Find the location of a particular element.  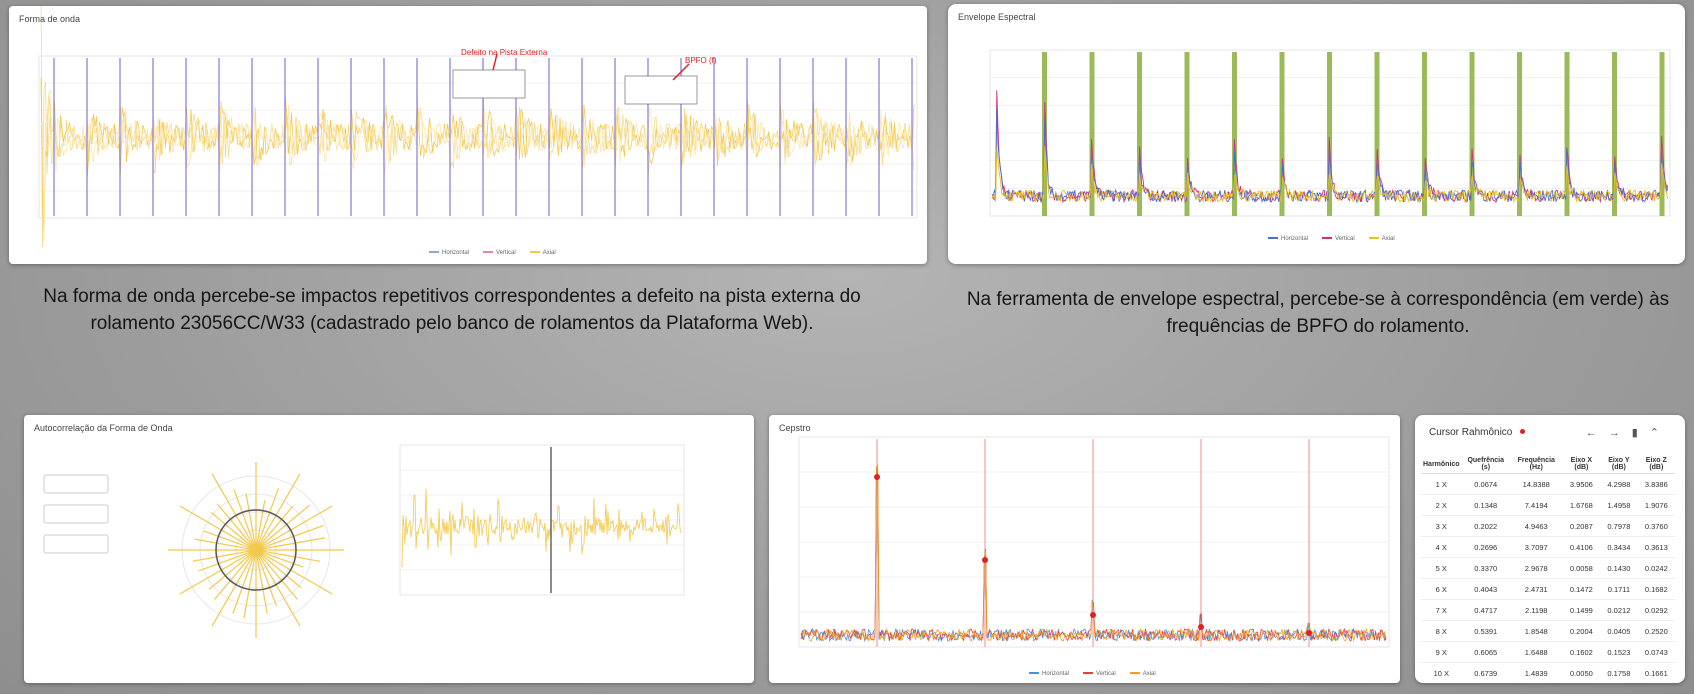

cepstrum-trace is located at coordinates (1093, 553).